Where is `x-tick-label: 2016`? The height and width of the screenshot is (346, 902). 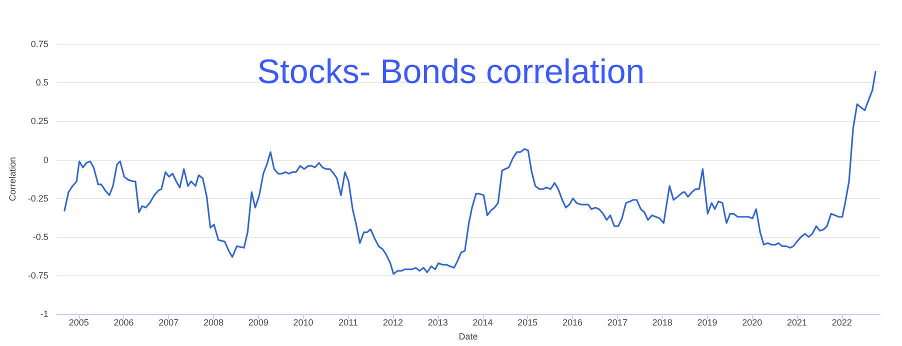
x-tick-label: 2016 is located at coordinates (572, 323).